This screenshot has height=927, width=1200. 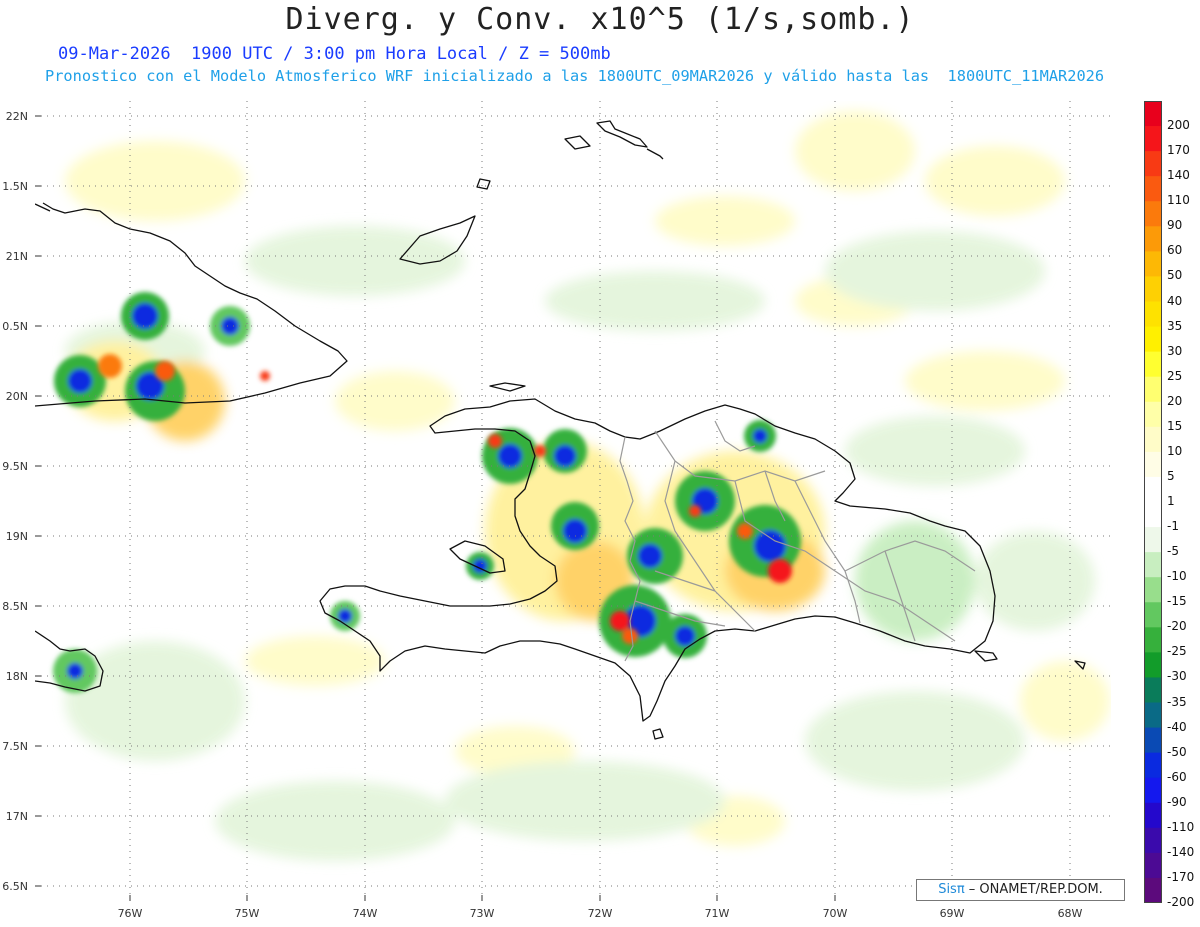 What do you see at coordinates (1171, 475) in the screenshot?
I see `colorbar-label: 5` at bounding box center [1171, 475].